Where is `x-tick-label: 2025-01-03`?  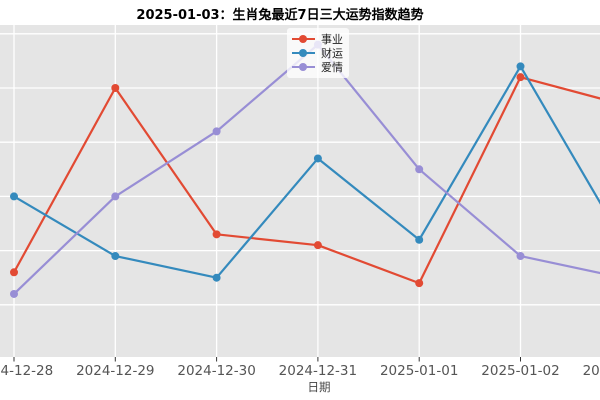 x-tick-label: 2025-01-03 is located at coordinates (591, 371).